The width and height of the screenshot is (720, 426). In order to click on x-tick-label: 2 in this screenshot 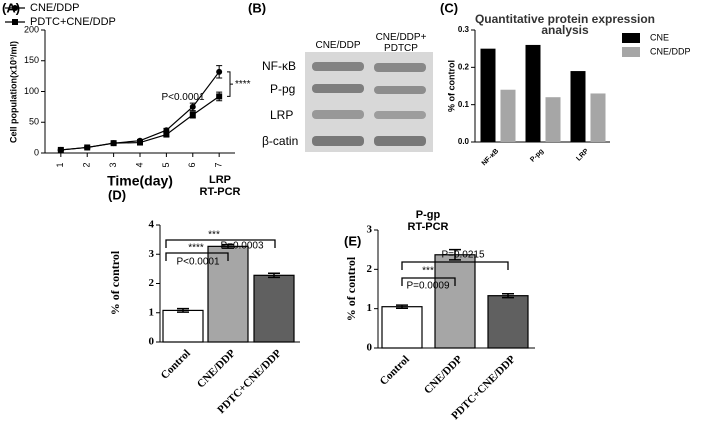, I will do `click(87, 164)`.